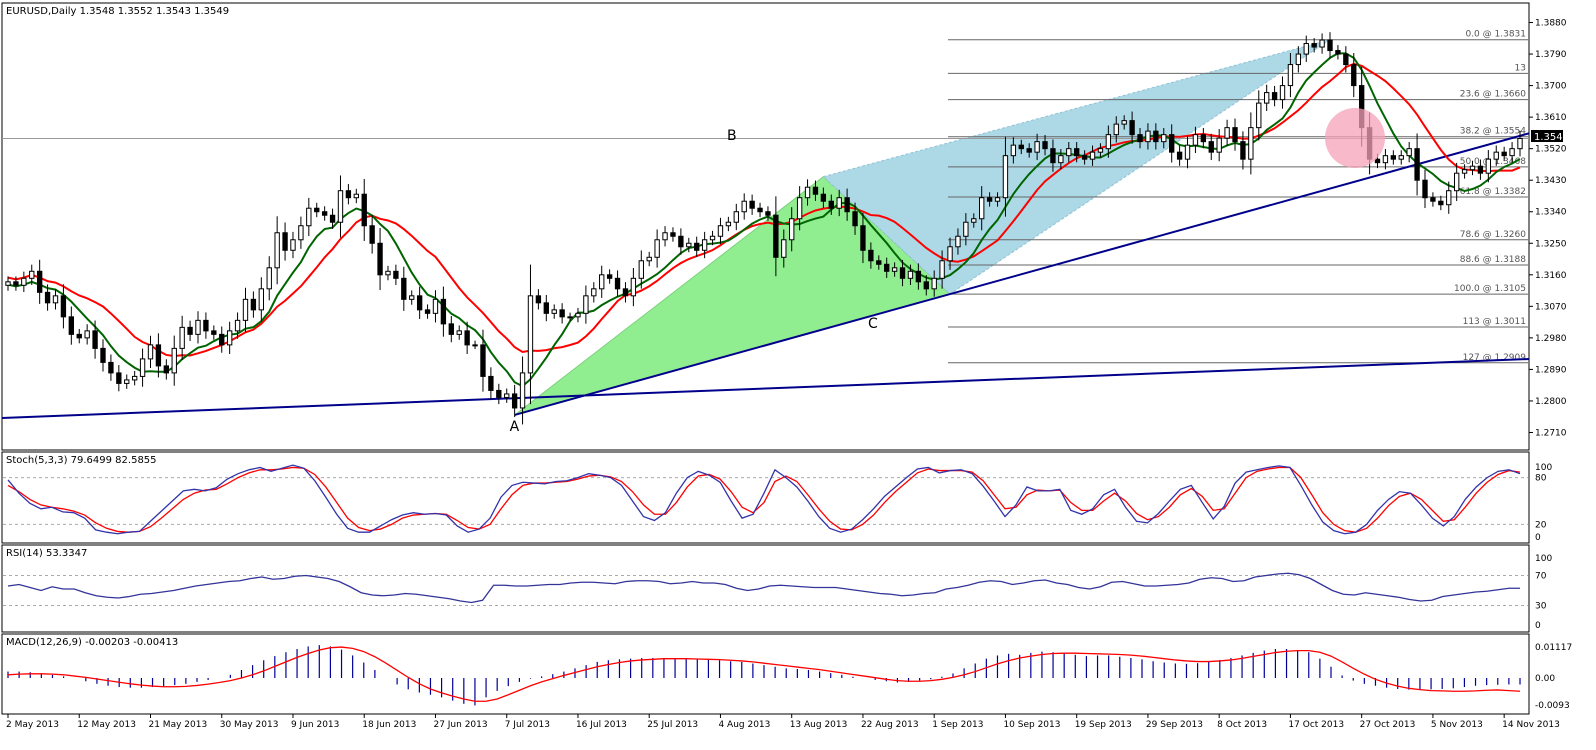  I want to click on panel-tick-label: 20, so click(1541, 525).